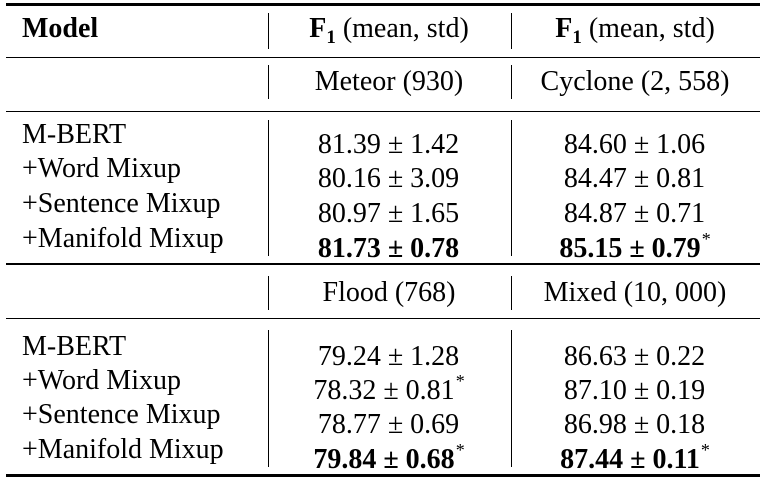 The height and width of the screenshot is (481, 766). Describe the element at coordinates (389, 81) in the screenshot. I see `dataset-meteor: Meteor (930)` at that location.